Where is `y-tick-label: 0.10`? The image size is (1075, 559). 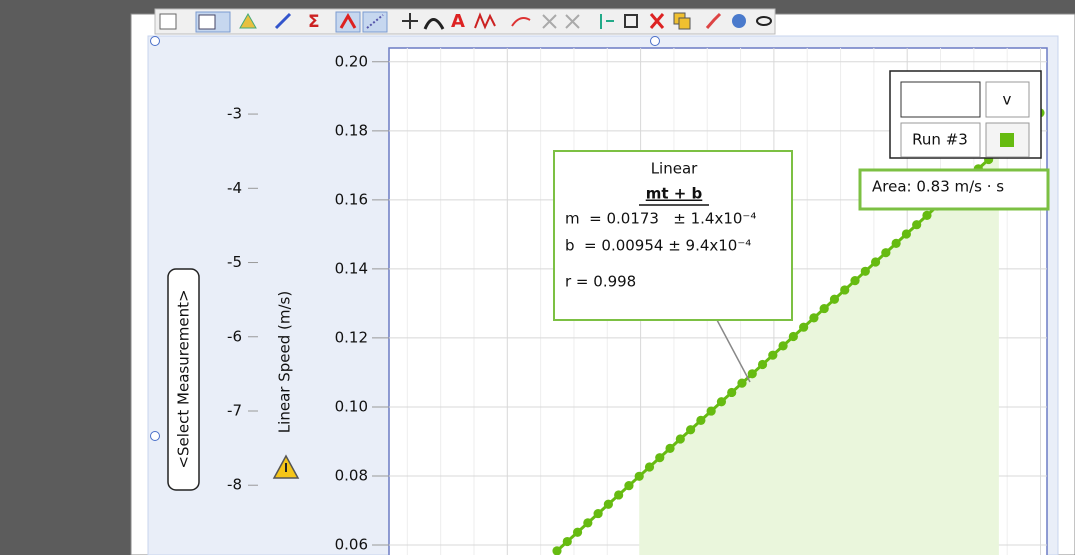
y-tick-label: 0.10 is located at coordinates (351, 406).